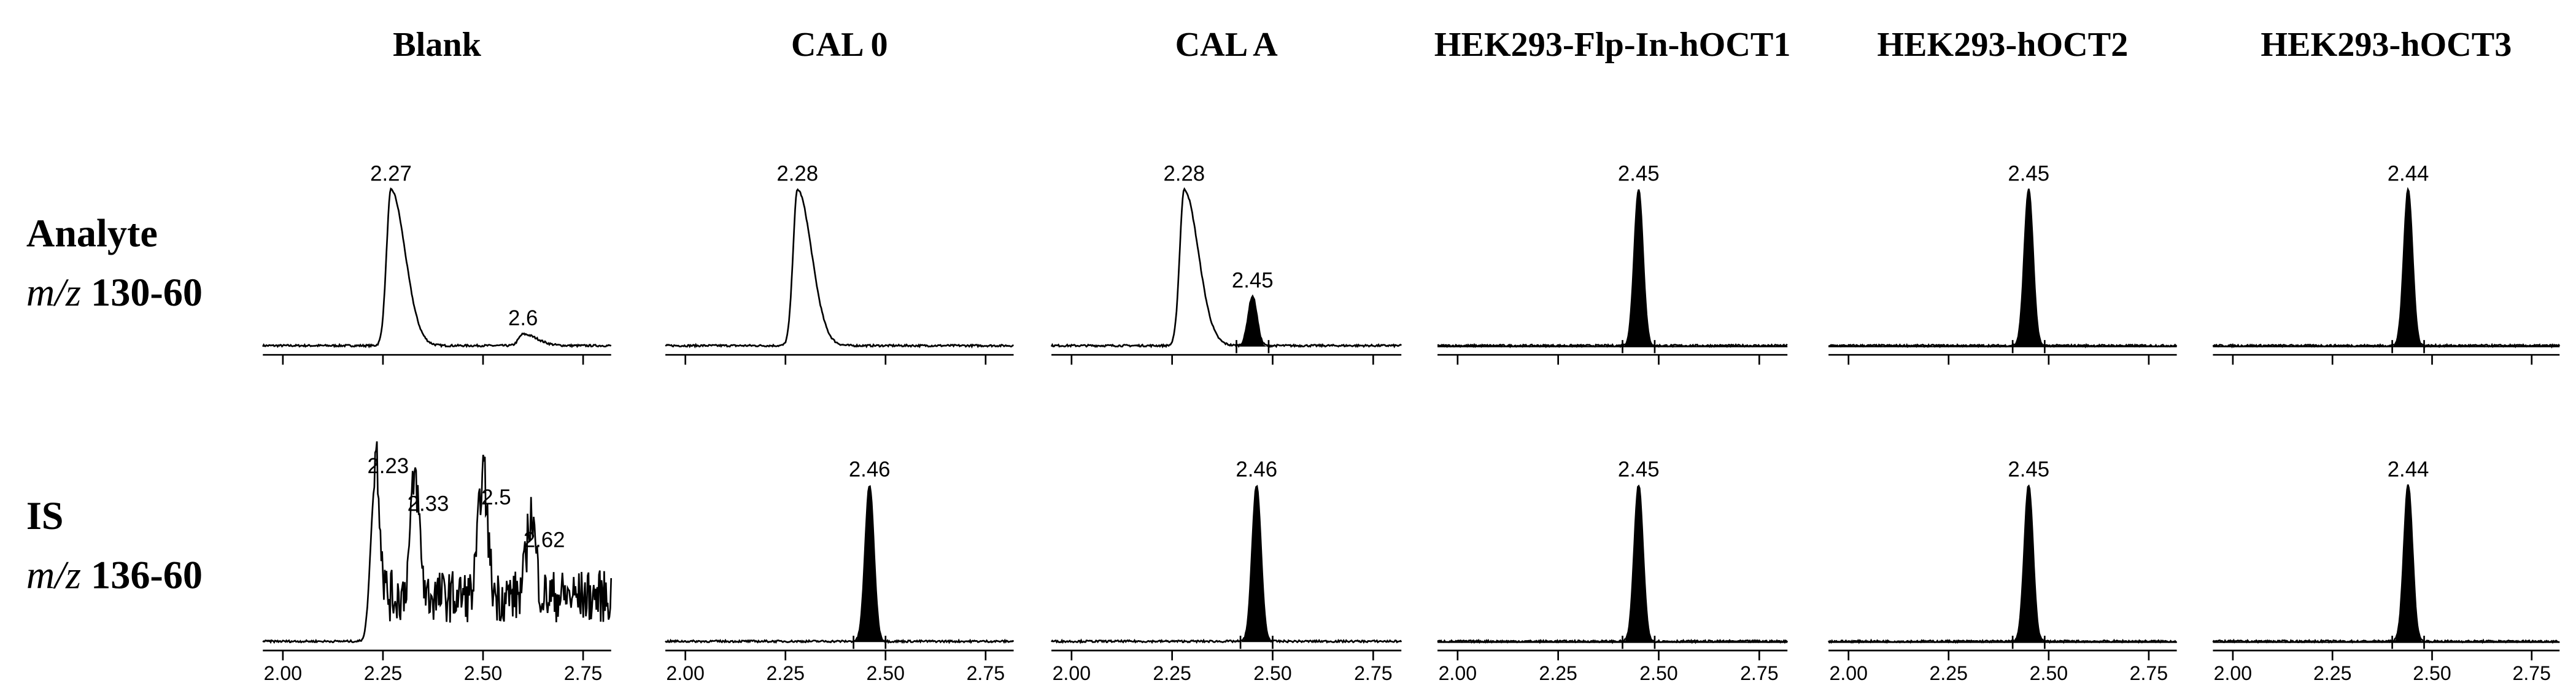 The width and height of the screenshot is (2576, 699). What do you see at coordinates (147, 575) in the screenshot?
I see `ion: 136-60` at bounding box center [147, 575].